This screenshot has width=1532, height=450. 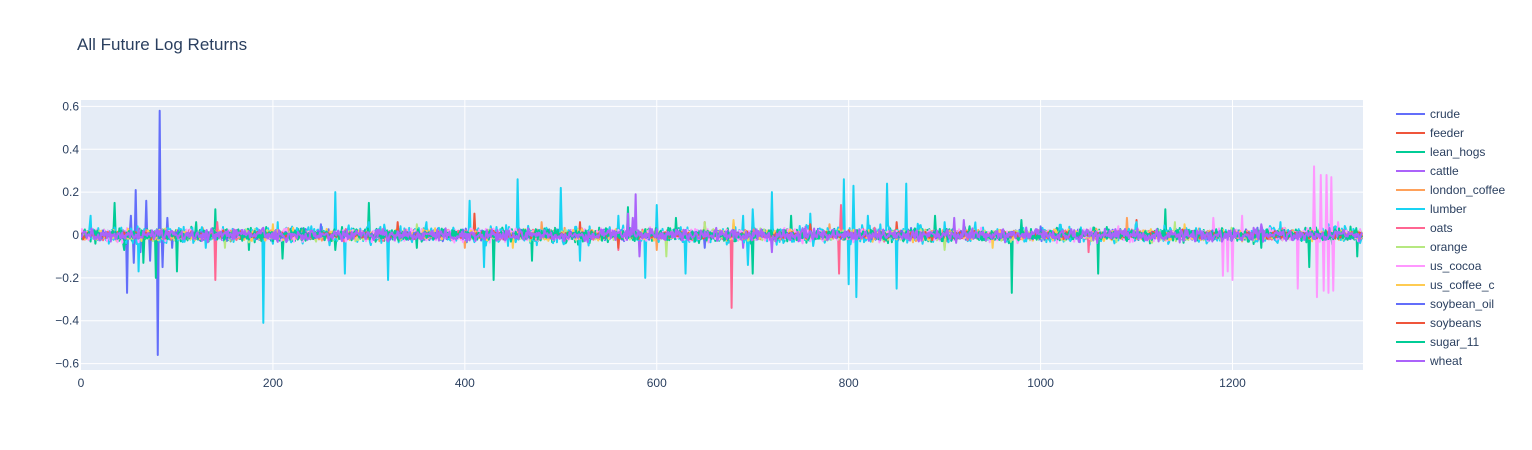 I want to click on legend-item-orange: orange, so click(x=1432, y=247).